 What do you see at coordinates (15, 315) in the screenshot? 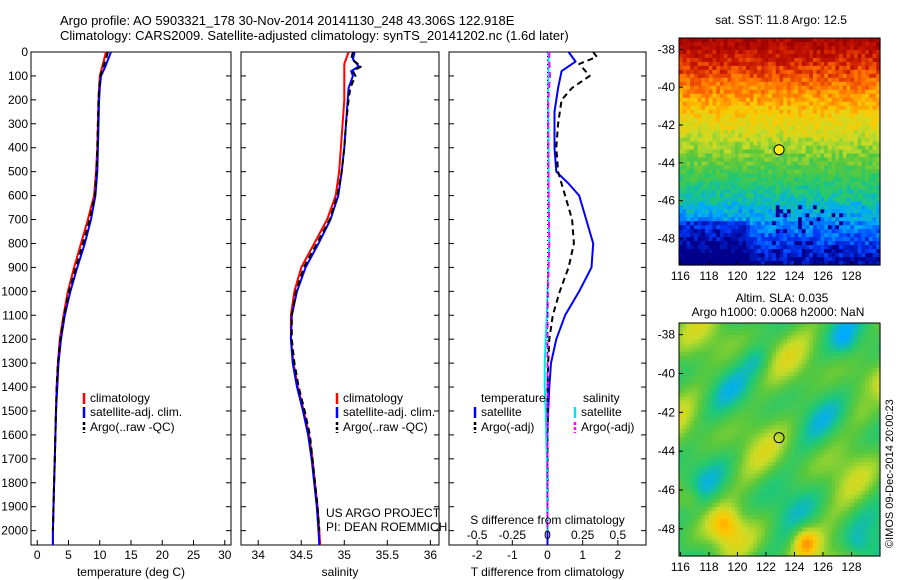
I see `depth-tick-label: 1100` at bounding box center [15, 315].